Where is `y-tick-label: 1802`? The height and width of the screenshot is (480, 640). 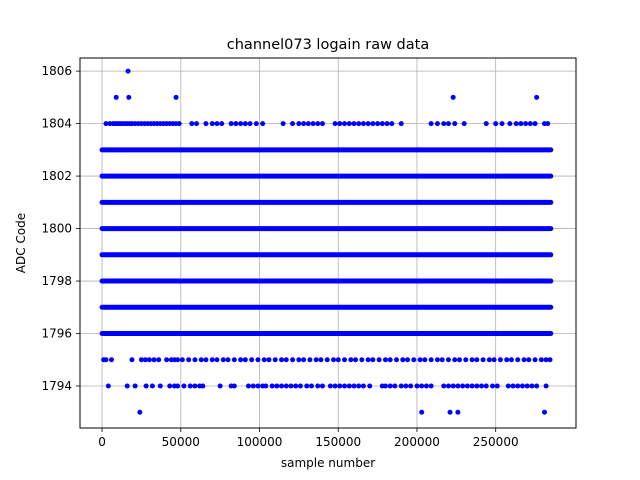 y-tick-label: 1802 is located at coordinates (56, 176).